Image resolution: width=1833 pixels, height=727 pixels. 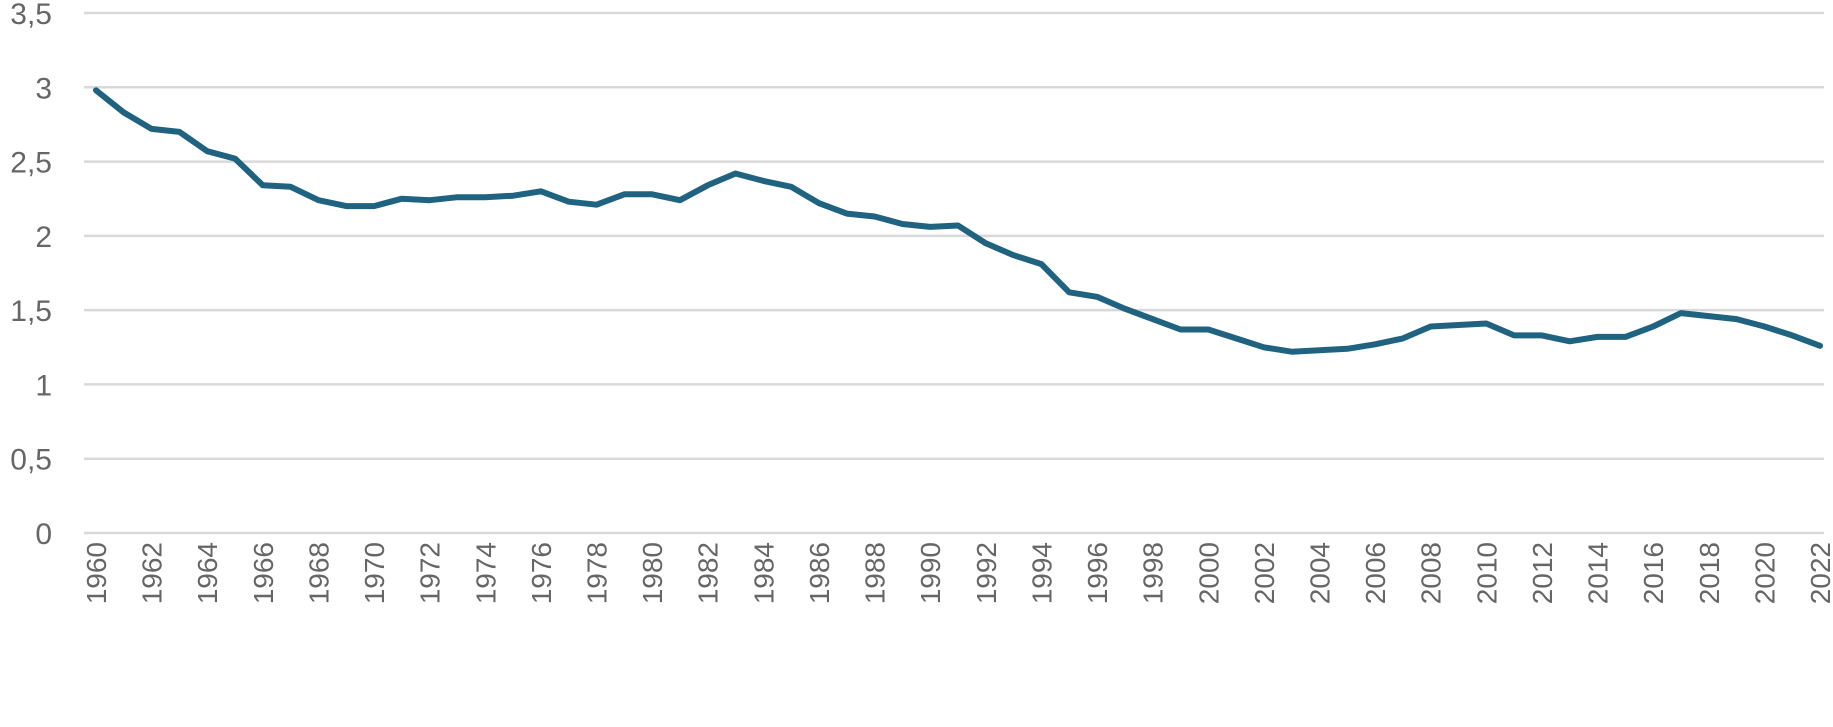 What do you see at coordinates (1542, 573) in the screenshot?
I see `x-tick-label: 2012` at bounding box center [1542, 573].